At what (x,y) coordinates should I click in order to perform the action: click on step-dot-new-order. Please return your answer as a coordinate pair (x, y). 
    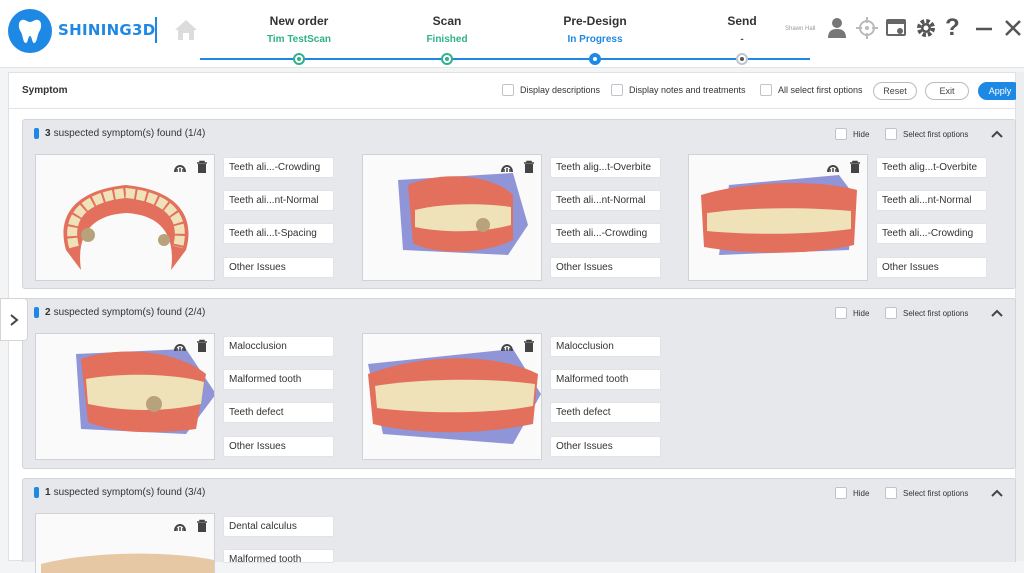
    Looking at the image, I should click on (299, 59).